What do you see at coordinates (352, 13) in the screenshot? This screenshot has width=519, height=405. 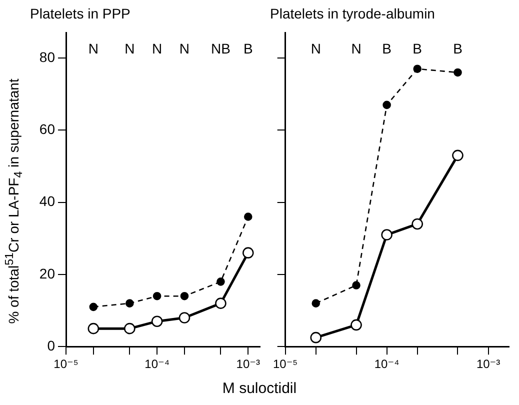 I see `chart-title: Platelets in tyrode-albumin` at bounding box center [352, 13].